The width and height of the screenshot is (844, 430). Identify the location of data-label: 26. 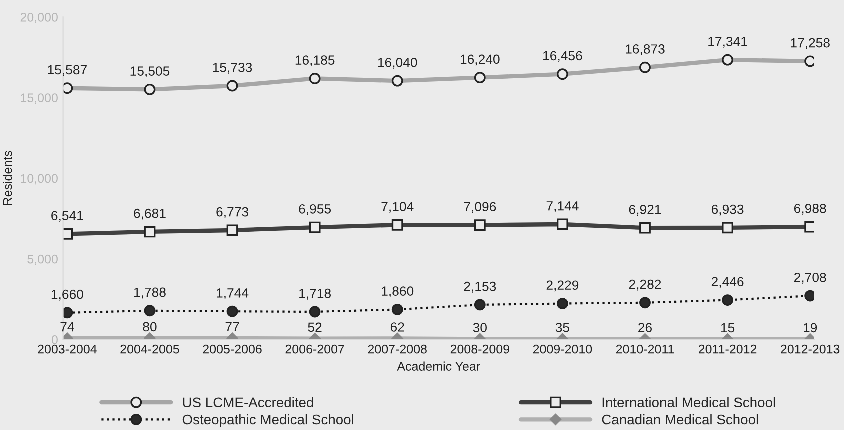
(645, 328).